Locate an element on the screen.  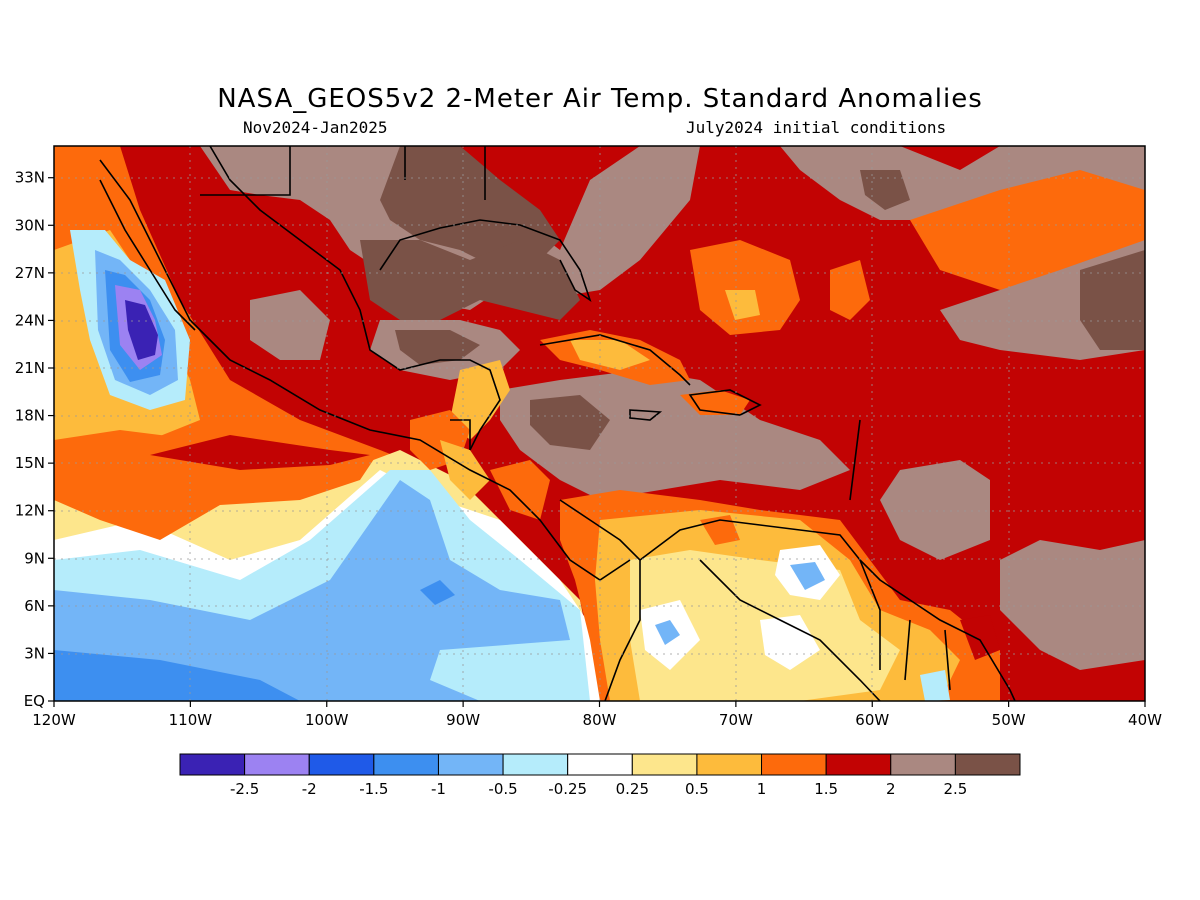
colorbar-label: 0.5 is located at coordinates (697, 789).